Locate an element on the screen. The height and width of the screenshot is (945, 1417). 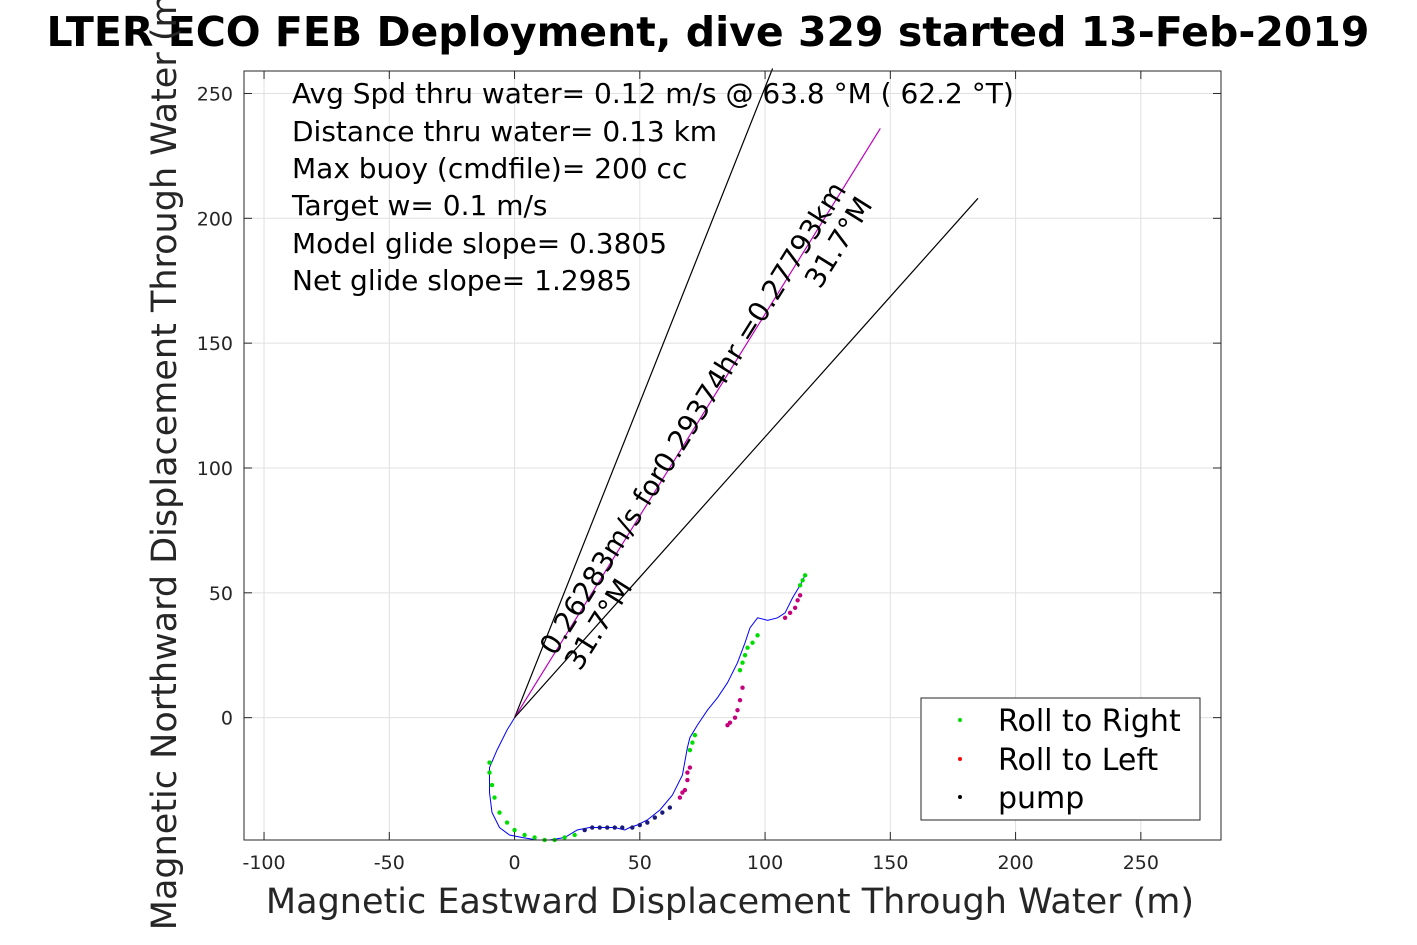
x-tick-label: 200 is located at coordinates (1015, 863).